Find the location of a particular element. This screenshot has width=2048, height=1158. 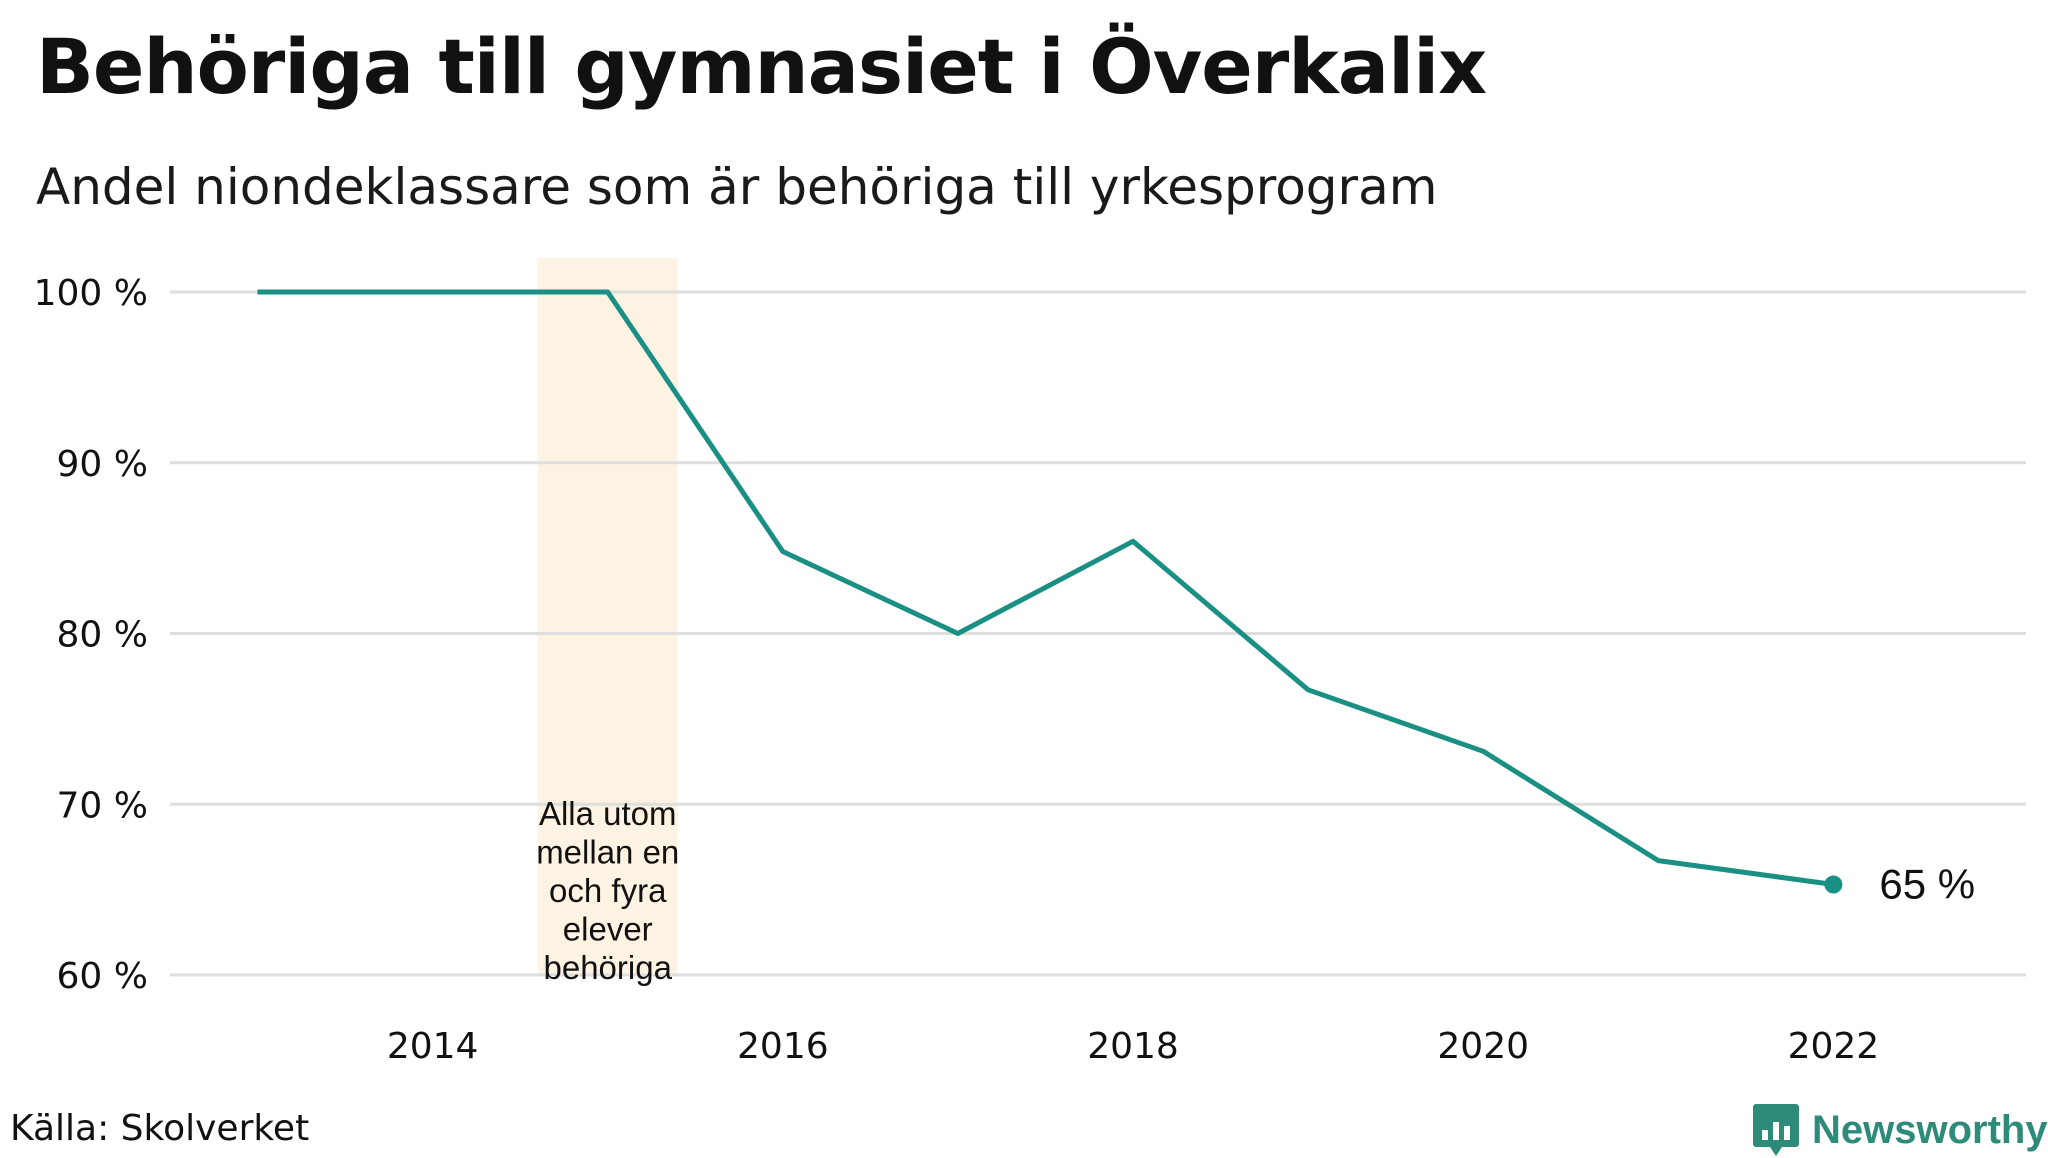

y-tick-label: 70 % is located at coordinates (102, 805).